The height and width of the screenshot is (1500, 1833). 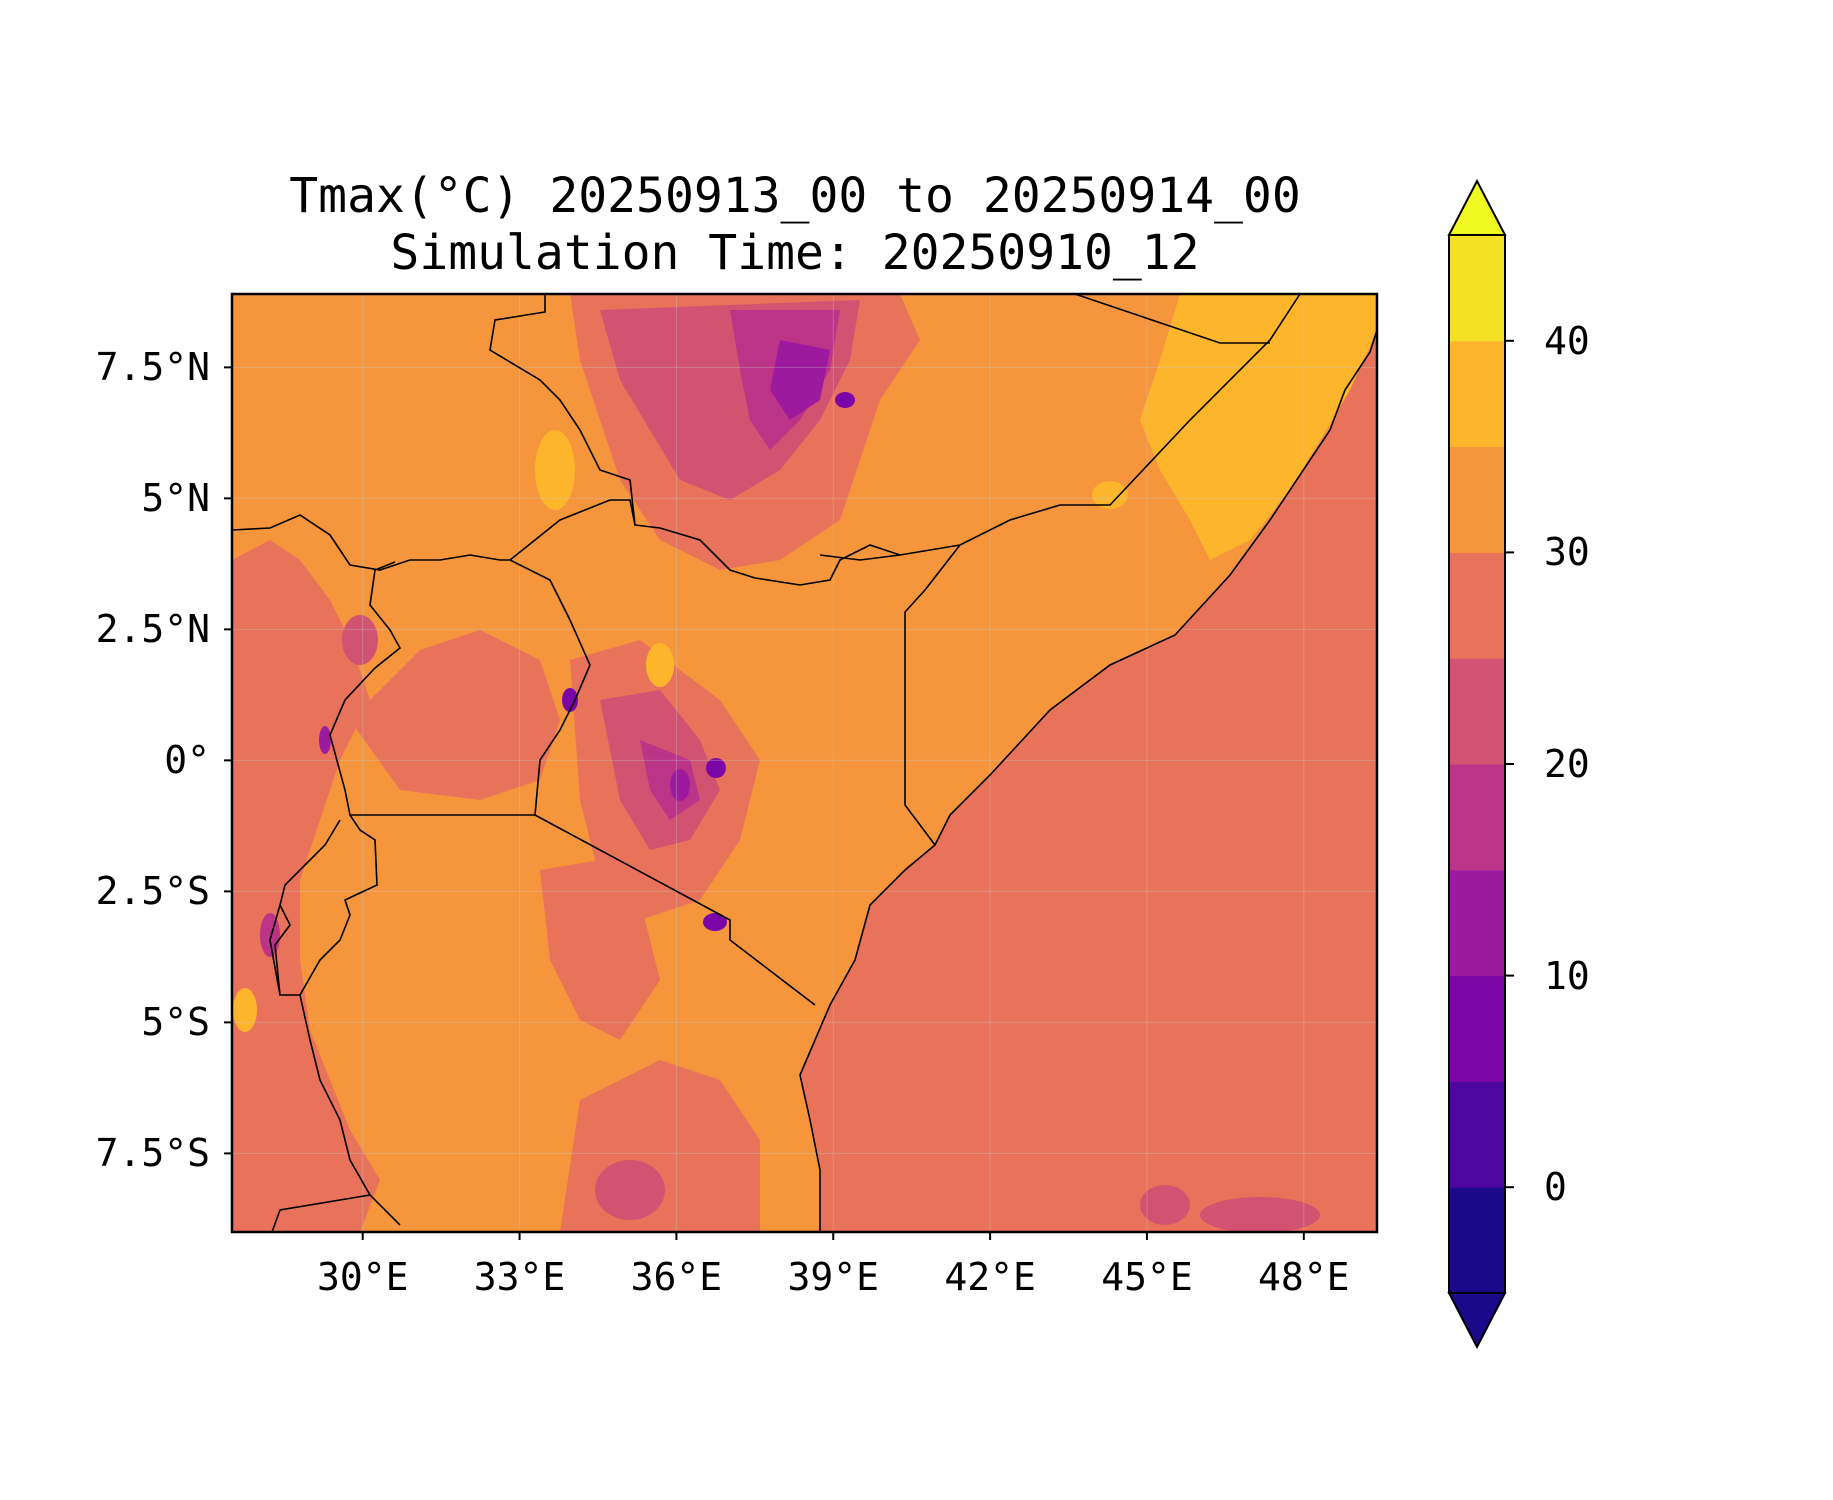 I want to click on western-cool-zone, so click(x=306, y=886).